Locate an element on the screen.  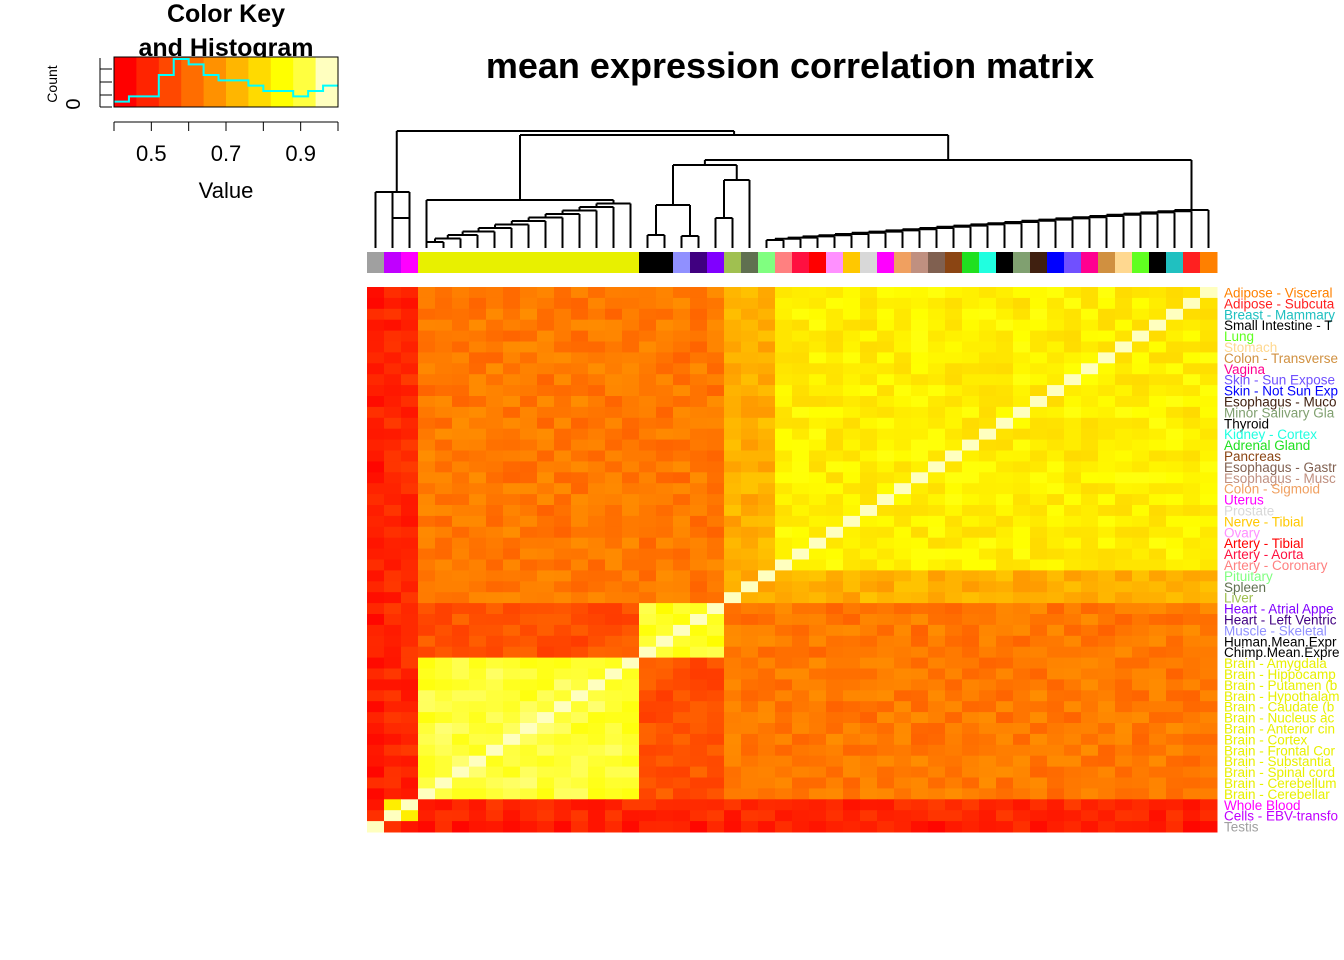
row-label: Adrenal Gland is located at coordinates (1267, 445).